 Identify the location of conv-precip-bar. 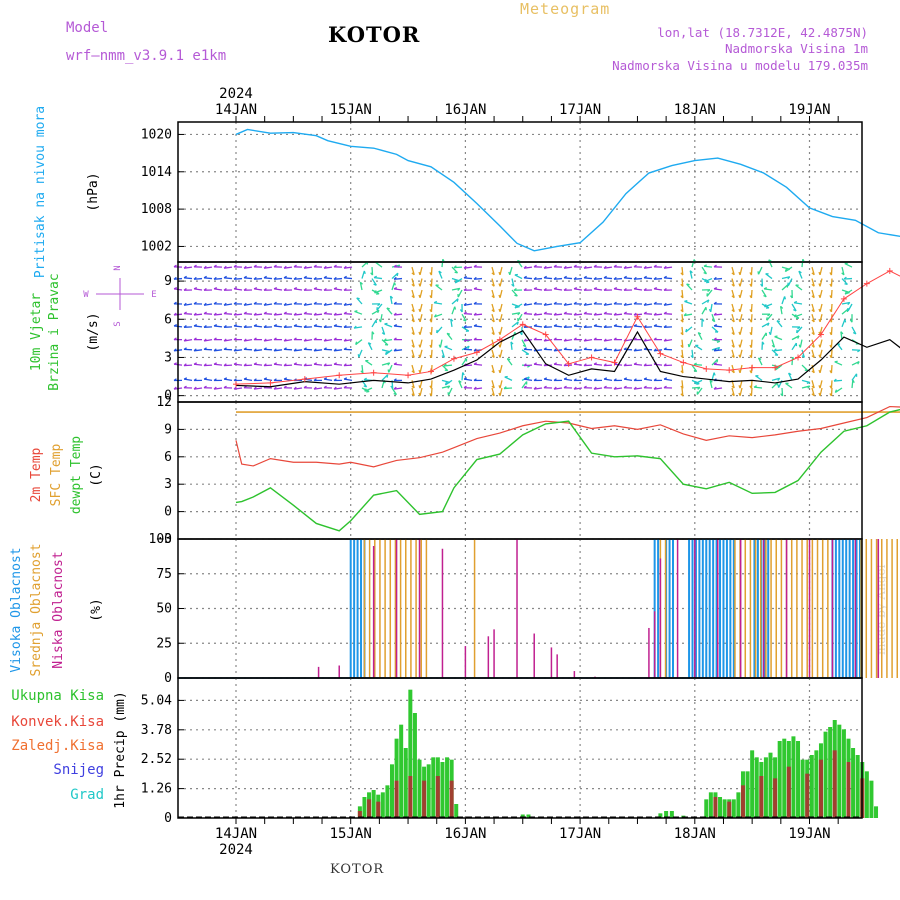
(451, 799).